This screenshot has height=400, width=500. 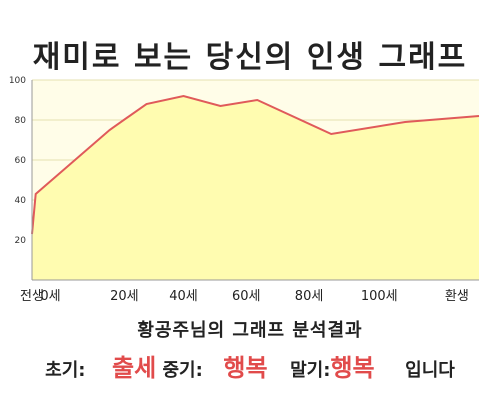 What do you see at coordinates (21, 161) in the screenshot?
I see `y-tick-label: 60` at bounding box center [21, 161].